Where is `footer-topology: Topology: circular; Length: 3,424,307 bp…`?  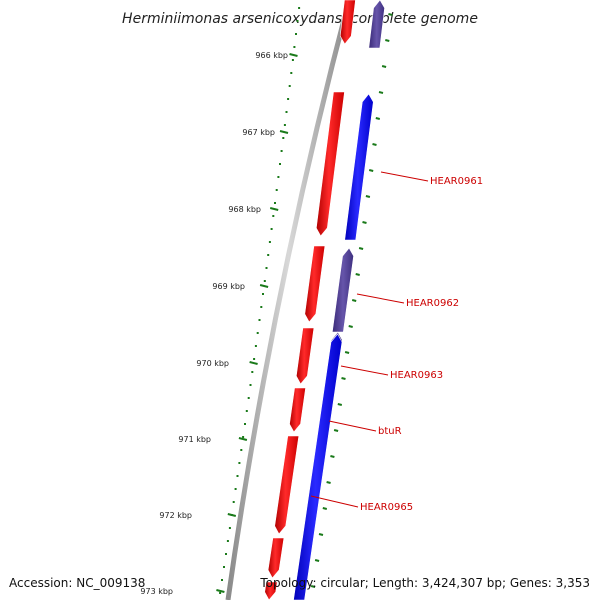 footer-topology: Topology: circular; Length: 3,424,307 bp… is located at coordinates (424, 583).